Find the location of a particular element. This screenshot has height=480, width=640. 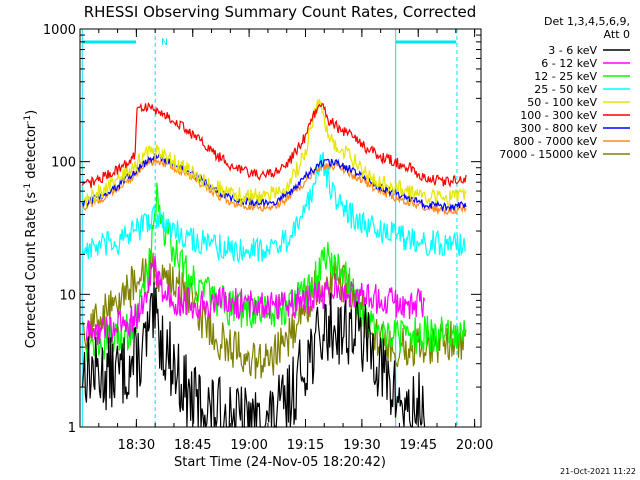

legend-label: 100 - 300 keV is located at coordinates (558, 115).